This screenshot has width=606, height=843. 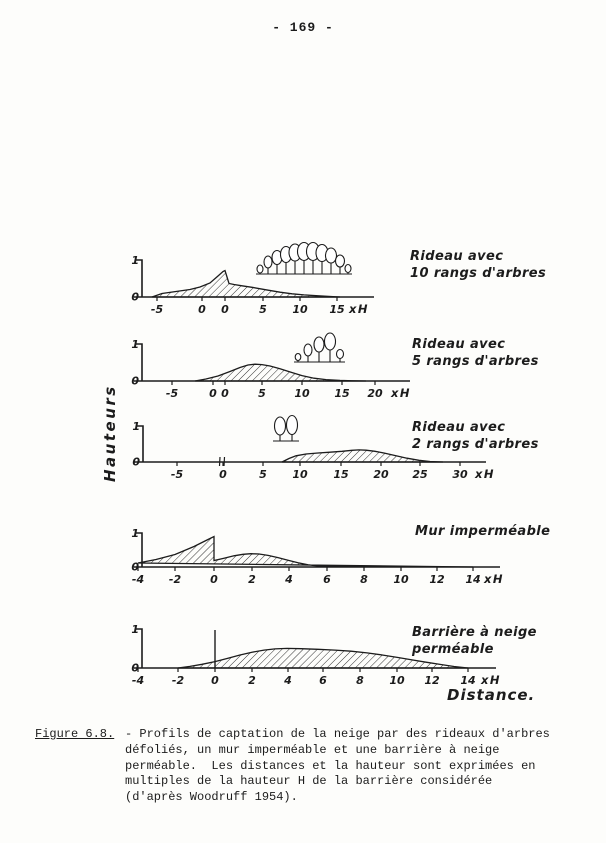 I want to click on page-number: - 169 -, so click(x=303, y=27).